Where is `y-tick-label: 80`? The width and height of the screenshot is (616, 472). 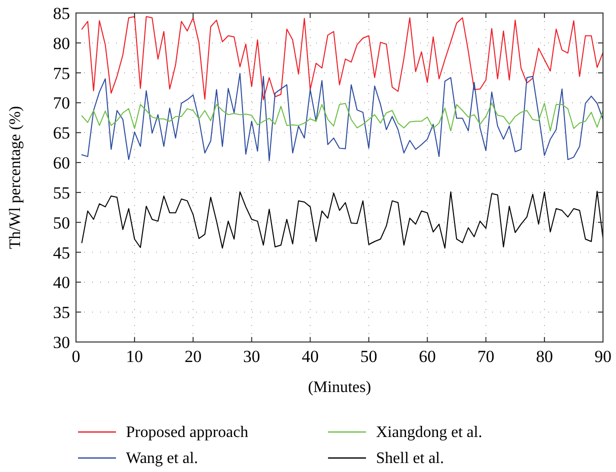 y-tick-label: 80 is located at coordinates (61, 43).